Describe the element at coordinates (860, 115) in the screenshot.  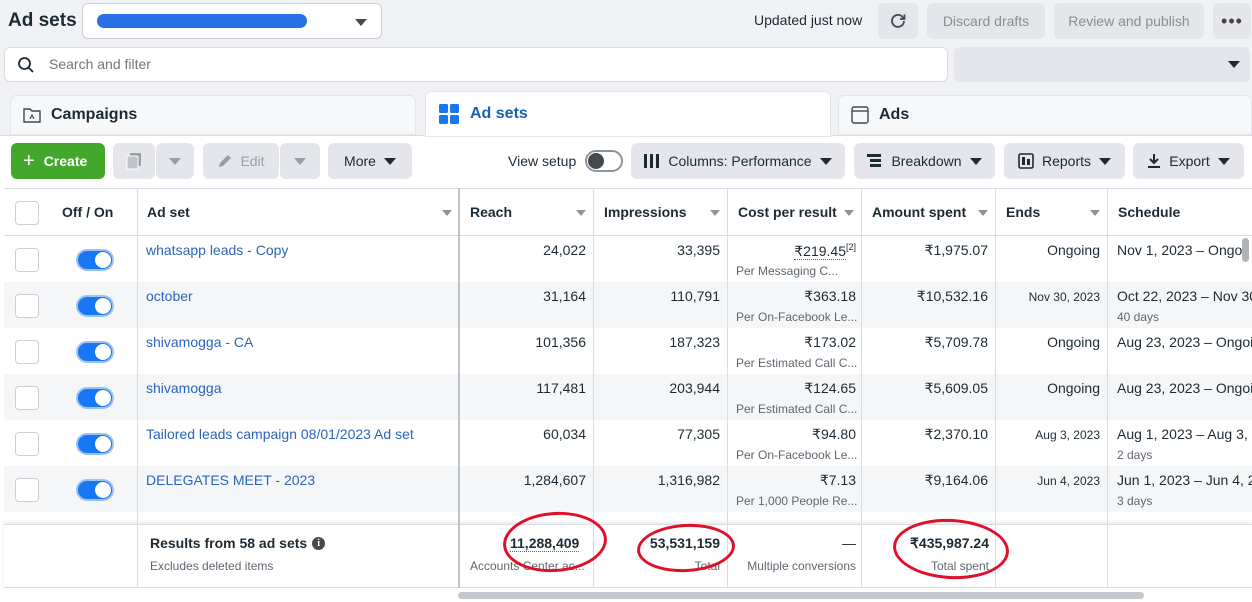
I see `ad-card-icon` at that location.